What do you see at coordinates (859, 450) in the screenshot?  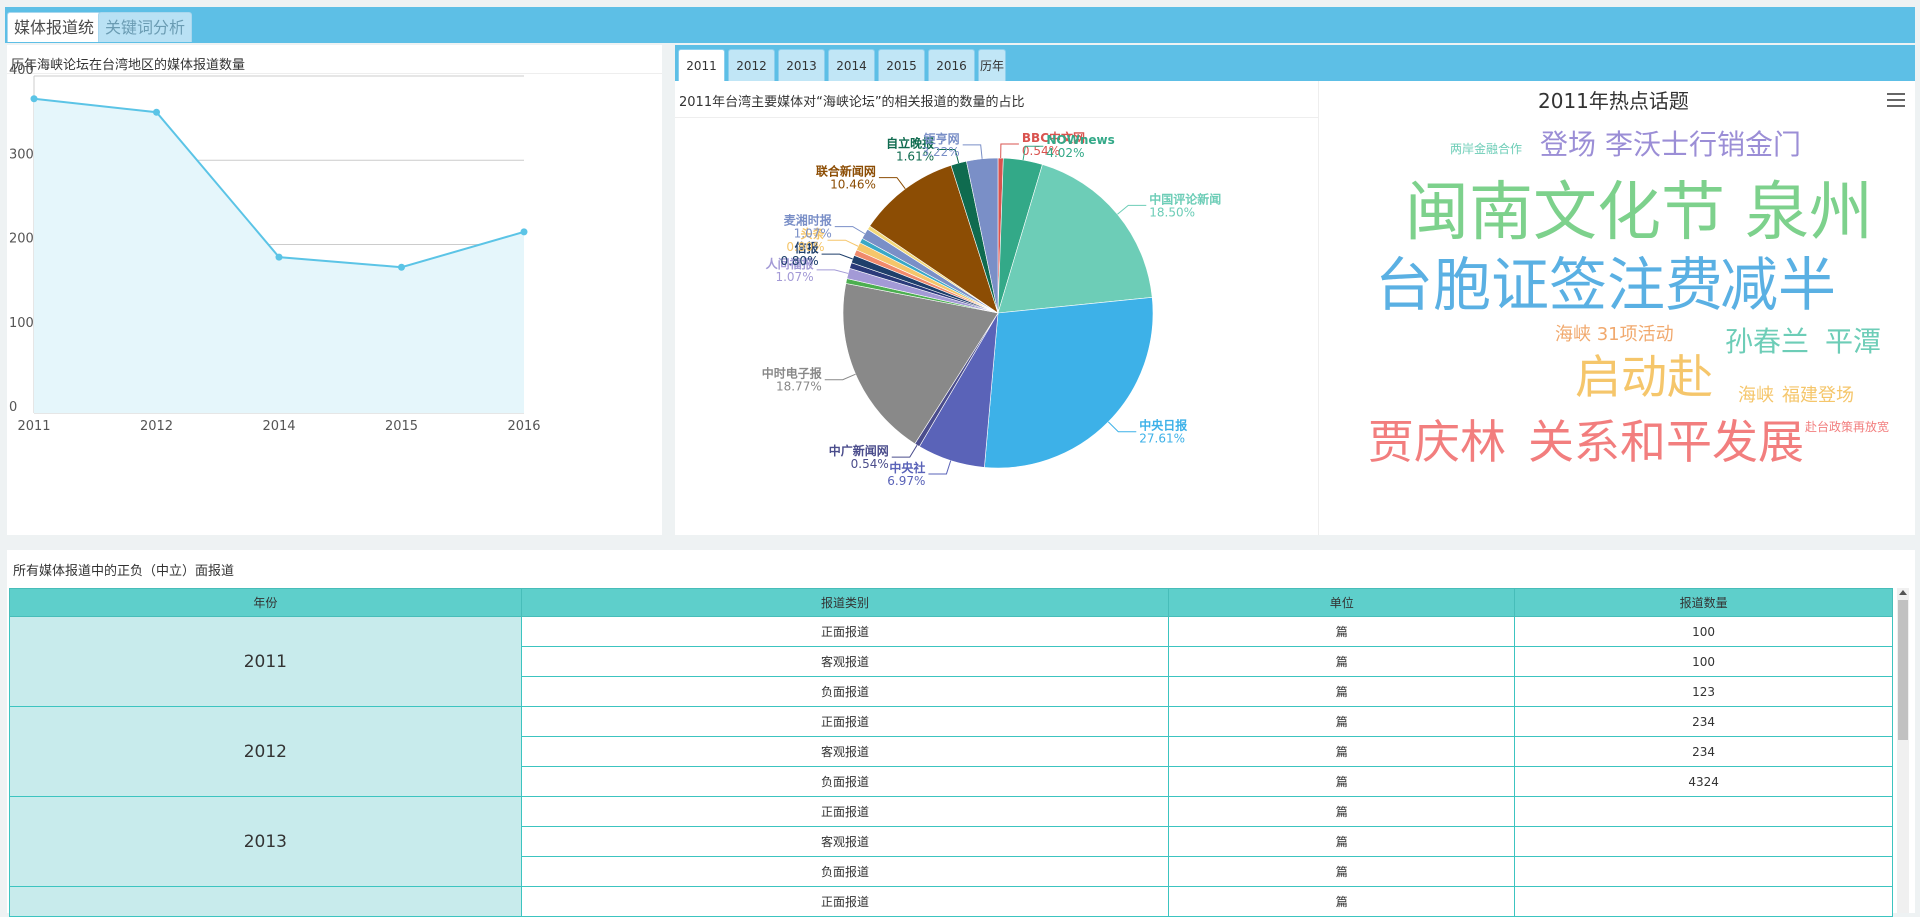 I see `pie-label: 中广新闻网` at bounding box center [859, 450].